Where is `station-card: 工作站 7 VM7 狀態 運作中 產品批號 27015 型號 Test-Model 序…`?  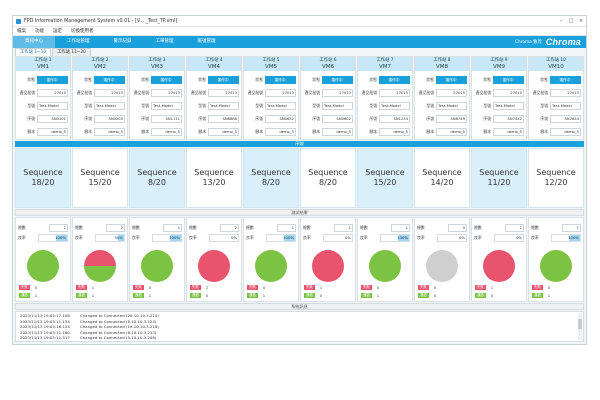 station-card: 工作站 7 VM7 狀態 運作中 產品批號 27015 型號 Test-Model 序… is located at coordinates (385, 98).